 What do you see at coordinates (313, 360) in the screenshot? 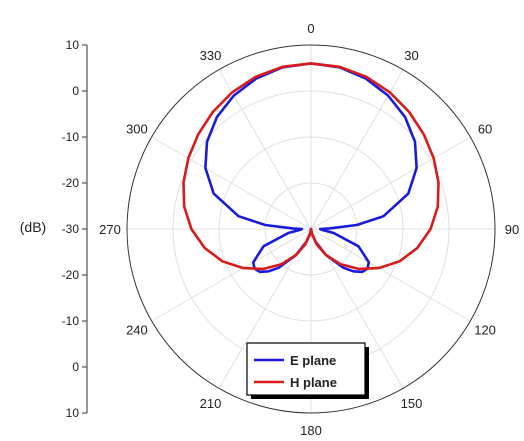
I see `legend-label-e-plane: E plane` at bounding box center [313, 360].